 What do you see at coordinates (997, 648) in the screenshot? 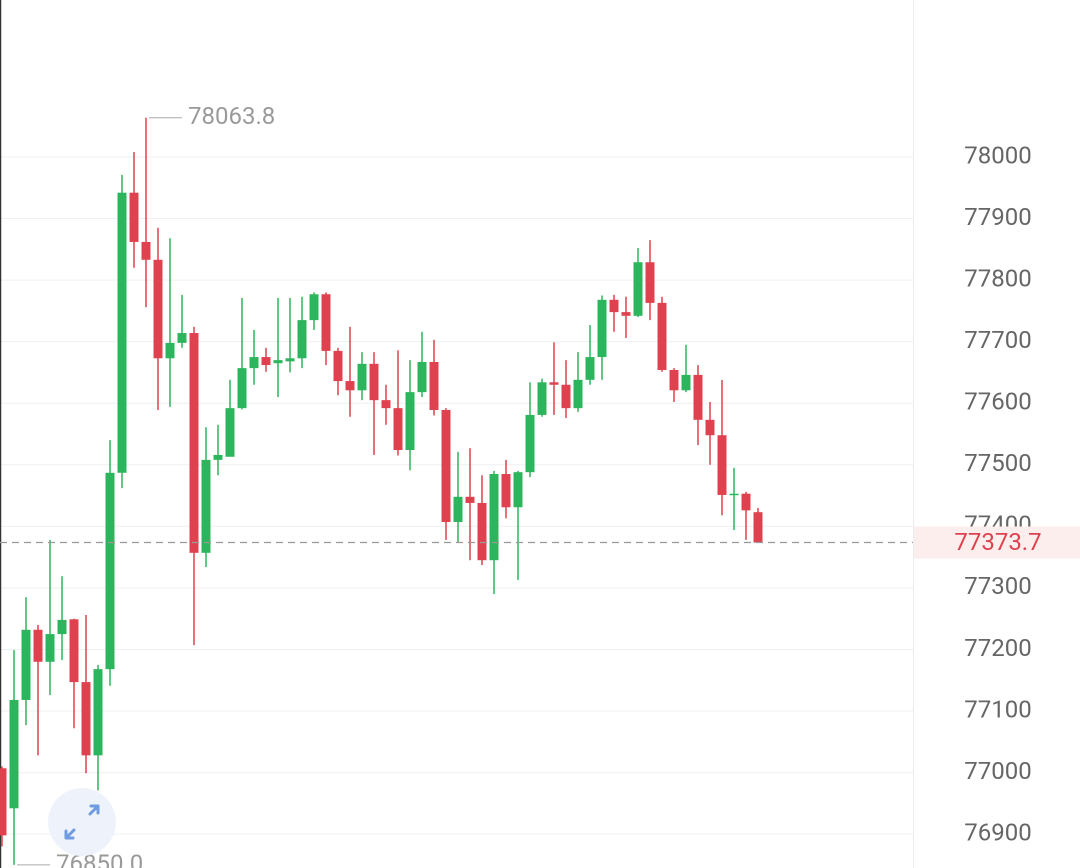
I see `y-tick-label: 77200` at bounding box center [997, 648].